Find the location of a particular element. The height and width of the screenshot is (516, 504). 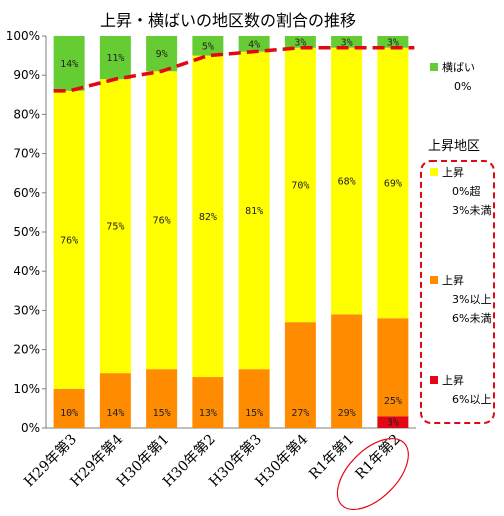

data-label: 68% is located at coordinates (347, 182).